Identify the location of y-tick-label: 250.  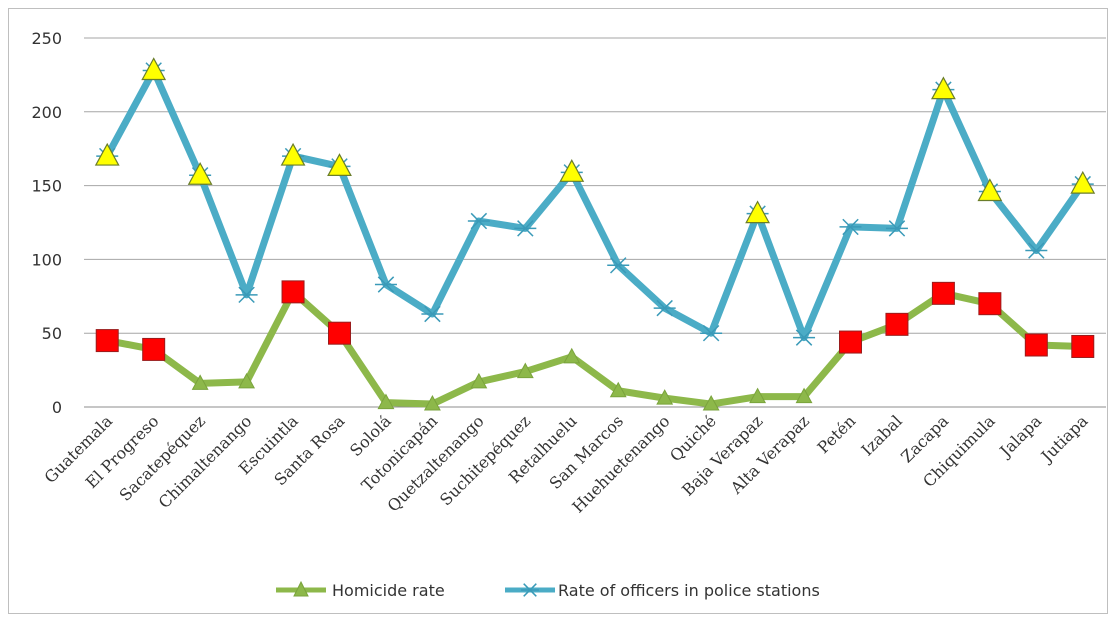
(46, 38).